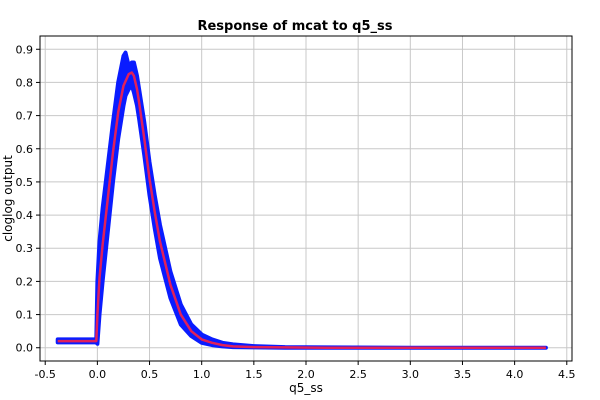 The image size is (600, 400). Describe the element at coordinates (25, 49) in the screenshot. I see `y-tick-label: 0.9` at that location.